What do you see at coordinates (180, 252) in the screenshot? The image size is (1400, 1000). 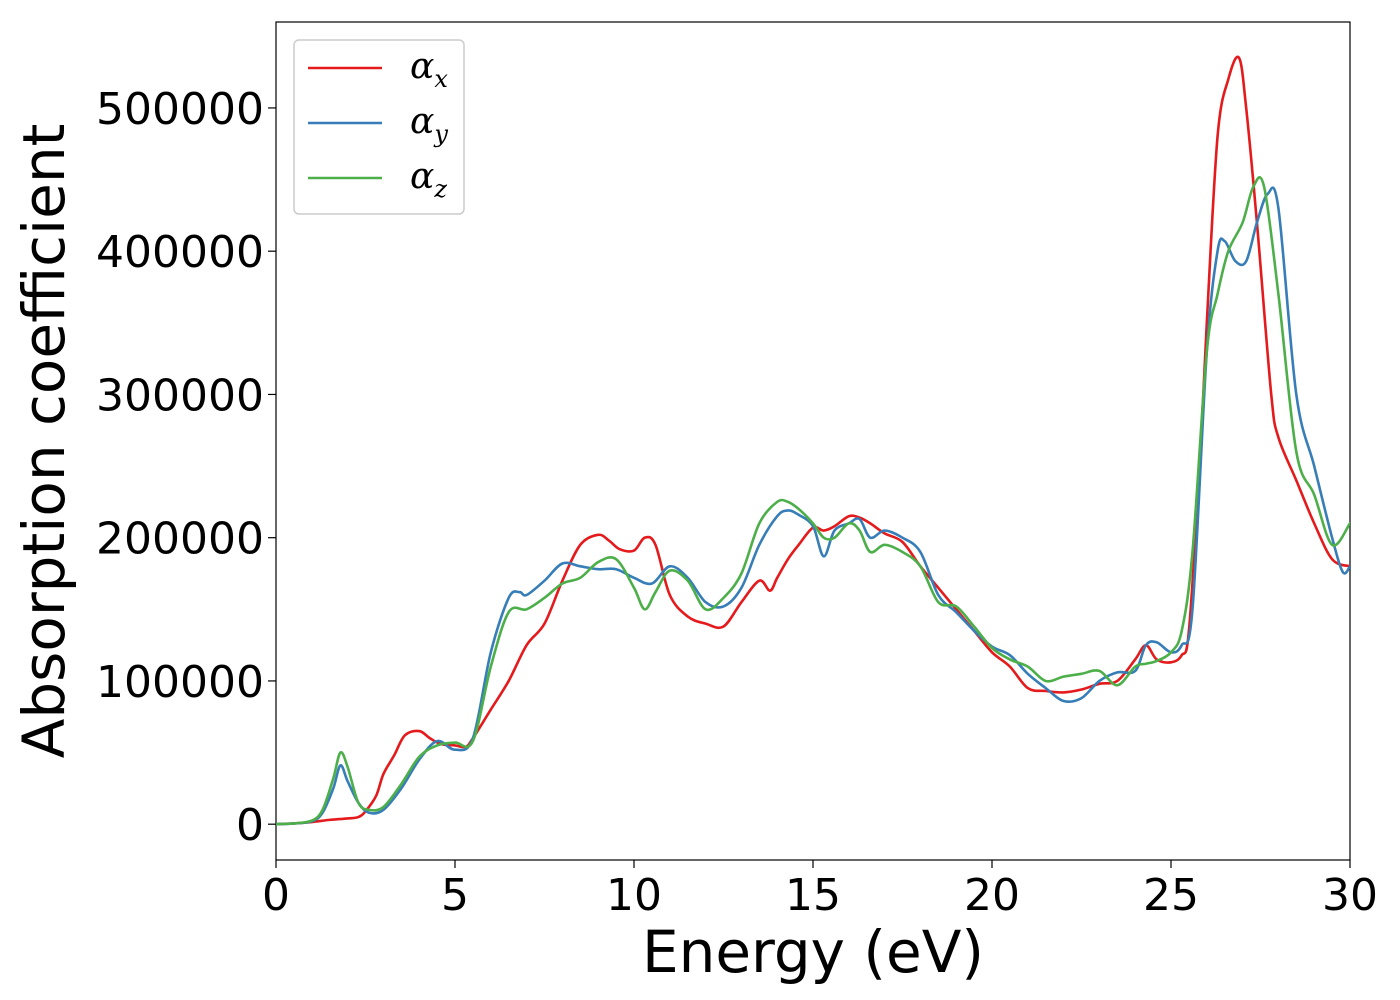 I see `y-tick-label: 400000` at bounding box center [180, 252].